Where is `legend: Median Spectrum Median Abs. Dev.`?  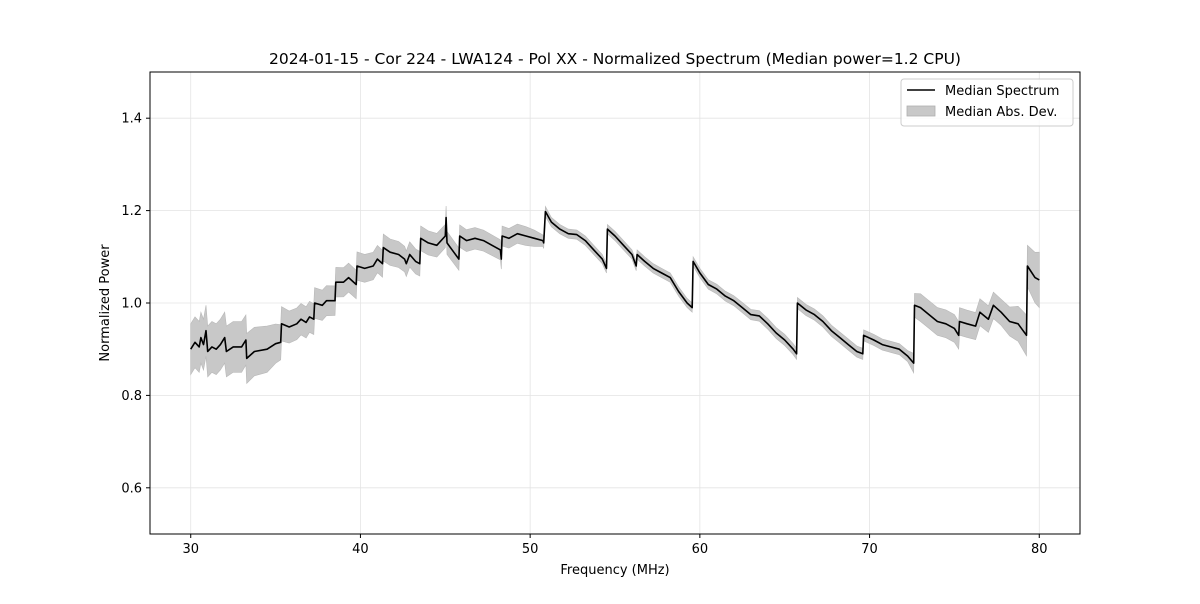
legend: Median Spectrum Median Abs. Dev. is located at coordinates (987, 102).